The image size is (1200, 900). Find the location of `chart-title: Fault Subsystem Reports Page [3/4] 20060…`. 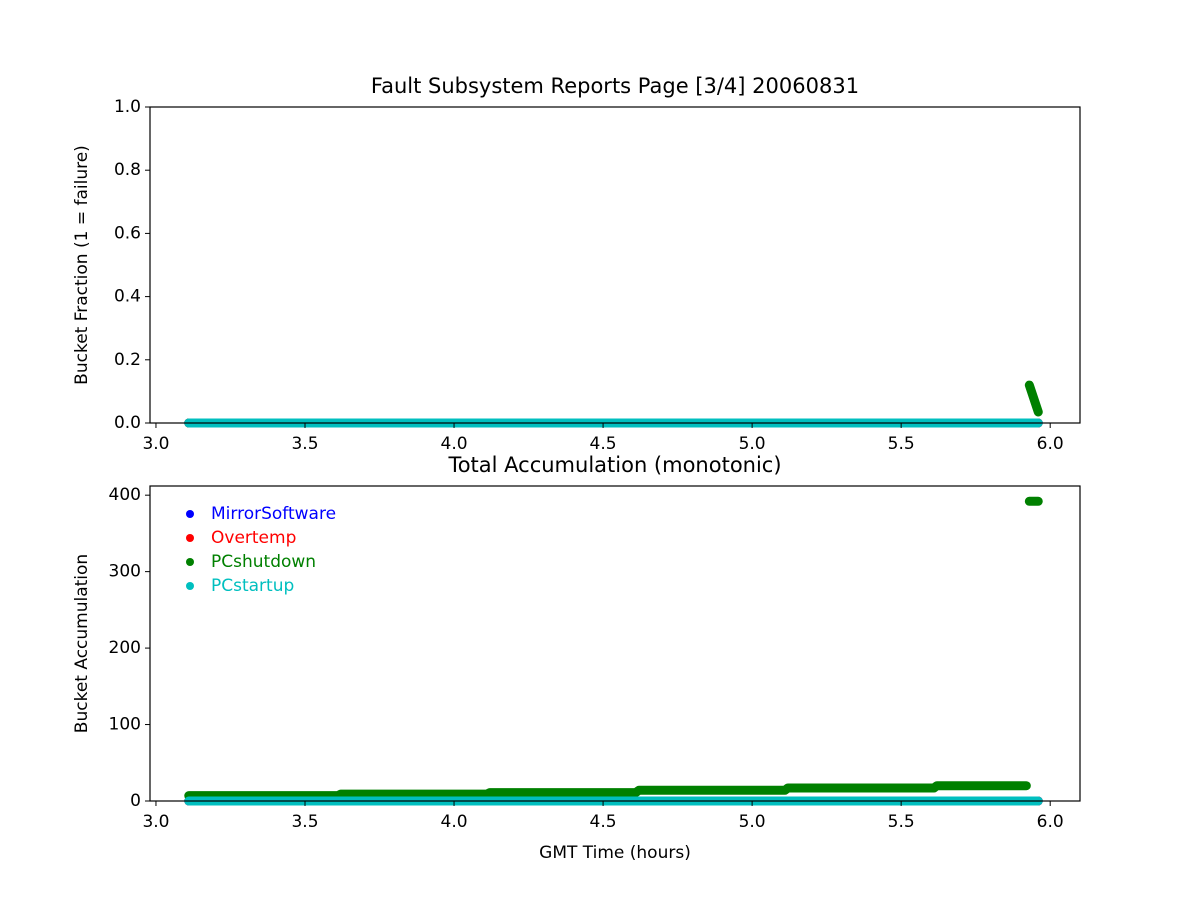

chart-title: Fault Subsystem Reports Page [3/4] 20060… is located at coordinates (615, 86).